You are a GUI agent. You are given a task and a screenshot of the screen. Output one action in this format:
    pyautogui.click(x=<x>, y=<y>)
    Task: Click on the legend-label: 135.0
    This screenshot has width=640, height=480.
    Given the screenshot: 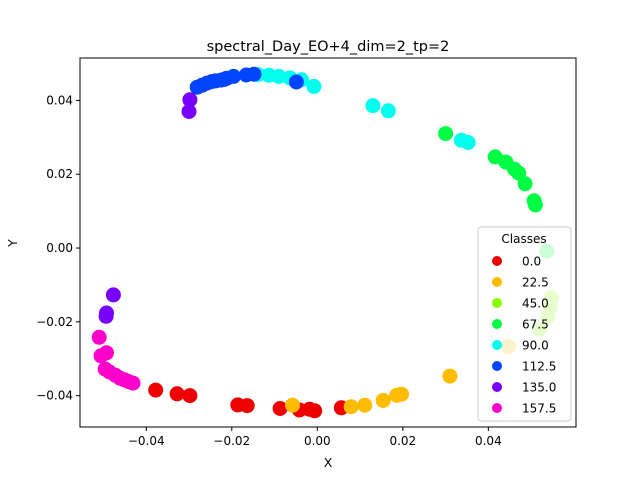 What is the action you would take?
    pyautogui.click(x=539, y=388)
    